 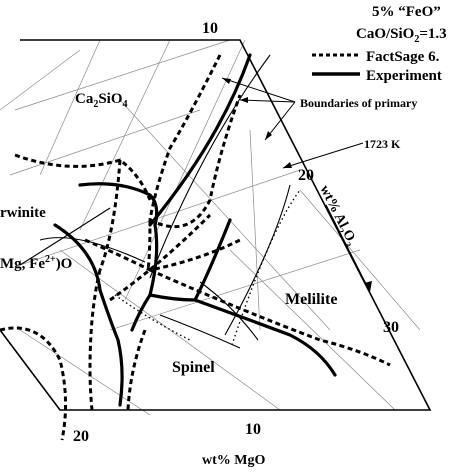 What do you see at coordinates (403, 57) in the screenshot?
I see `legend-factsage-label: FactSage 6.` at bounding box center [403, 57].